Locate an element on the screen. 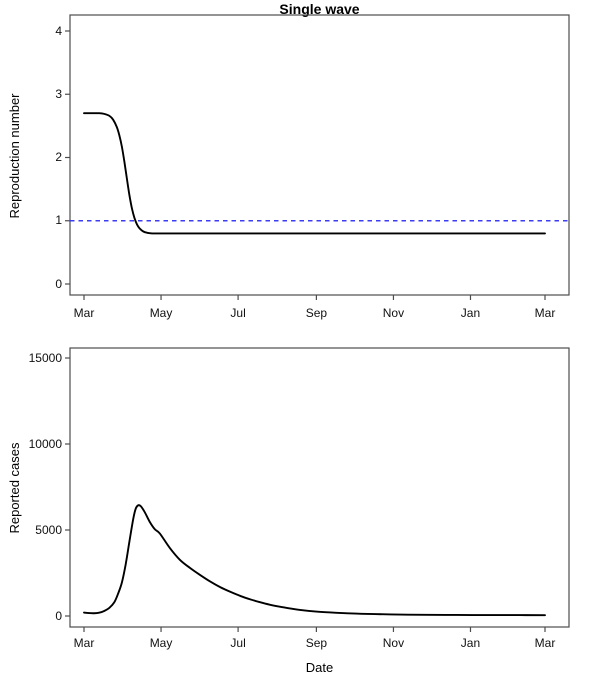 The height and width of the screenshot is (682, 600). y-tick-label: 5000 is located at coordinates (48, 529).